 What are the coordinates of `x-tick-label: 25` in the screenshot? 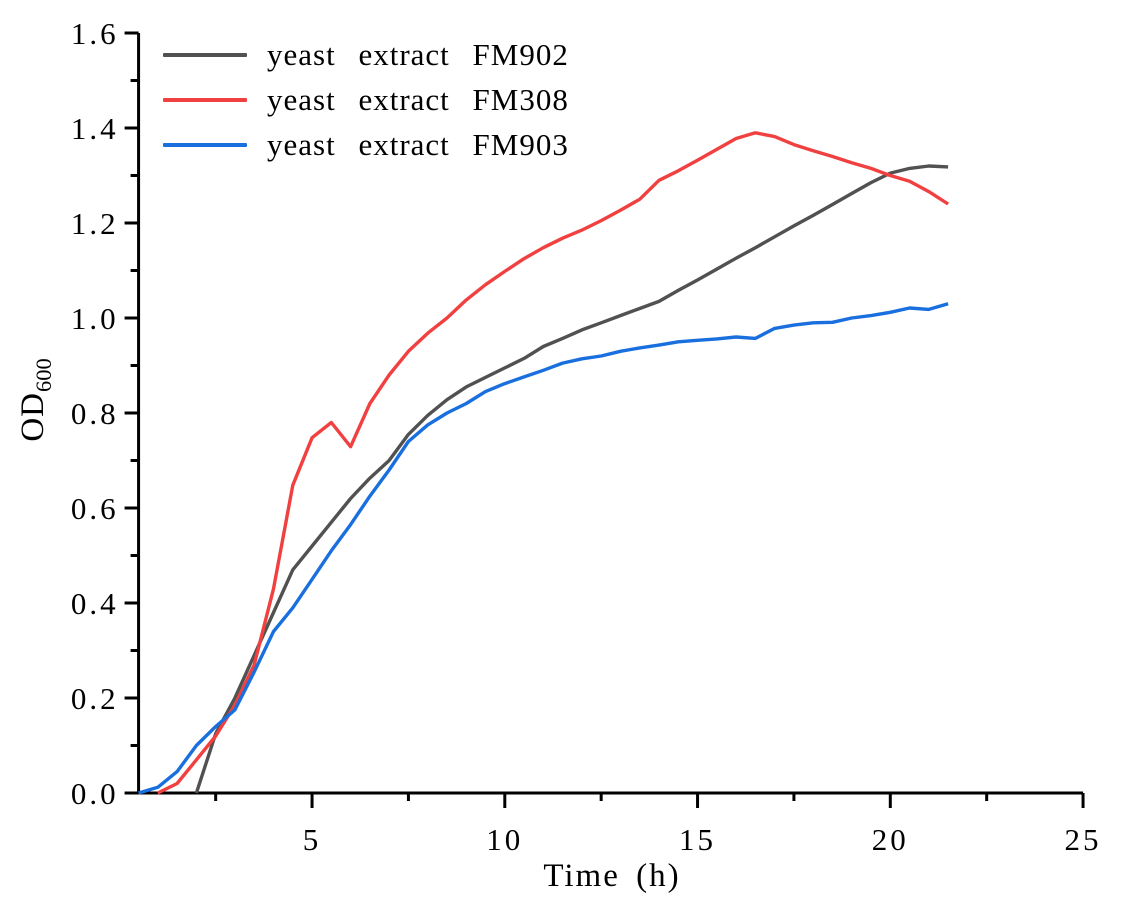 It's located at (1083, 839).